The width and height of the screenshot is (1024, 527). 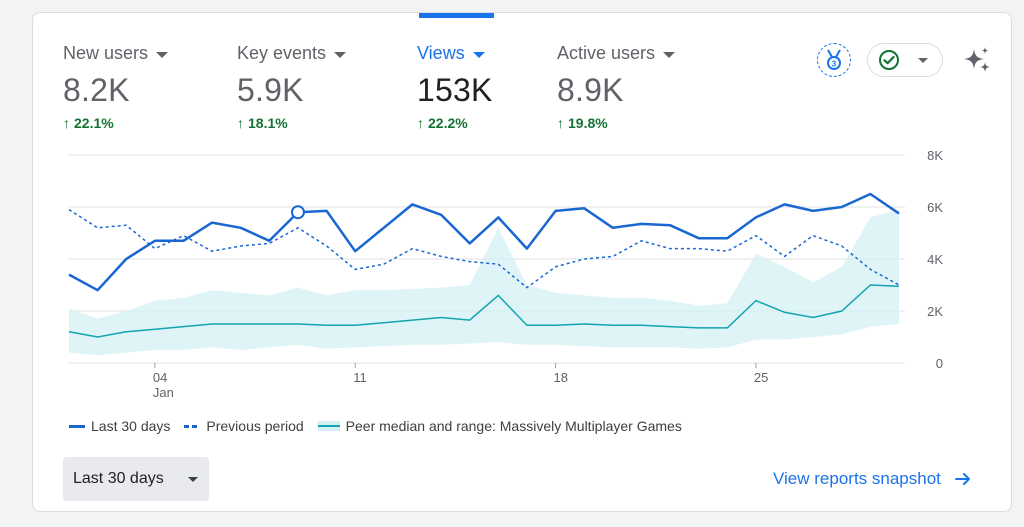 I want to click on legend-item-previous: Previous period, so click(x=244, y=426).